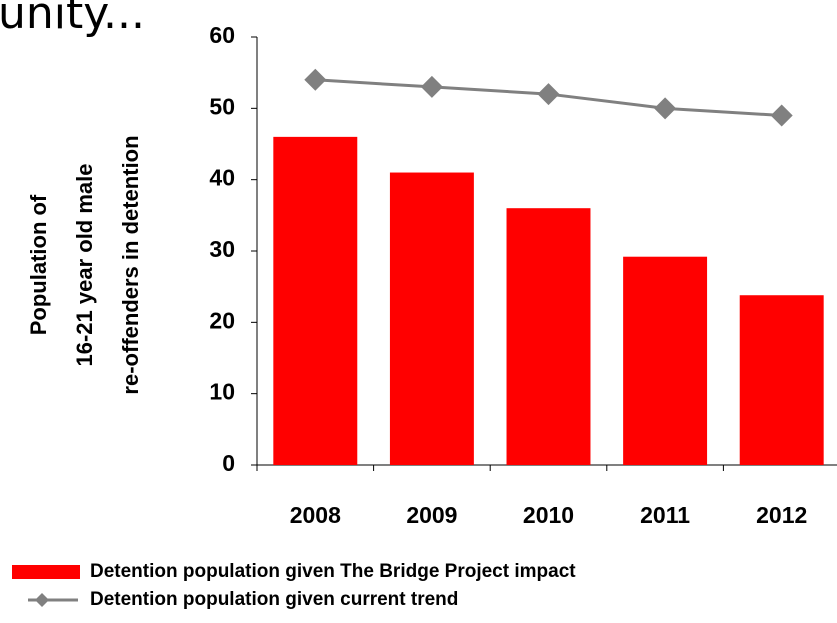 Image resolution: width=837 pixels, height=623 pixels. Describe the element at coordinates (548, 515) in the screenshot. I see `x-tick-label: 2010` at that location.